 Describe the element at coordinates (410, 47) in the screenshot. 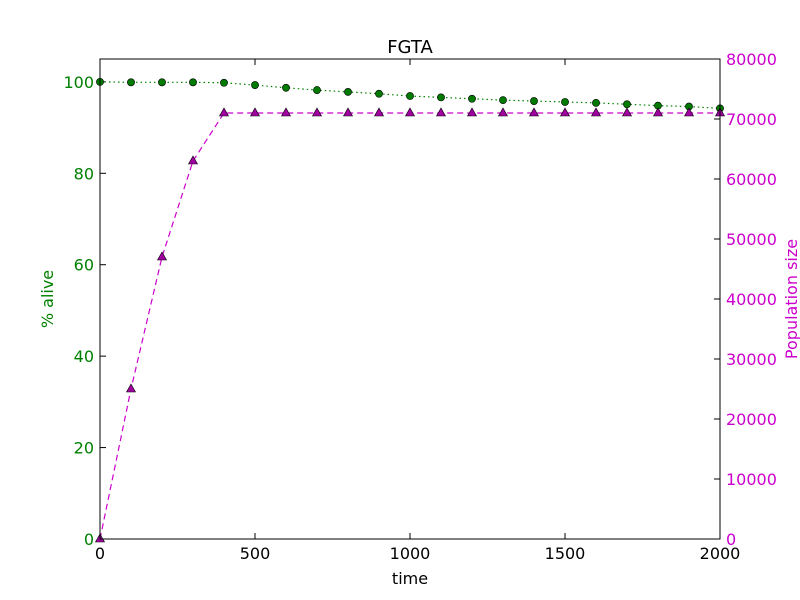

I see `chart-title: FGTA` at that location.